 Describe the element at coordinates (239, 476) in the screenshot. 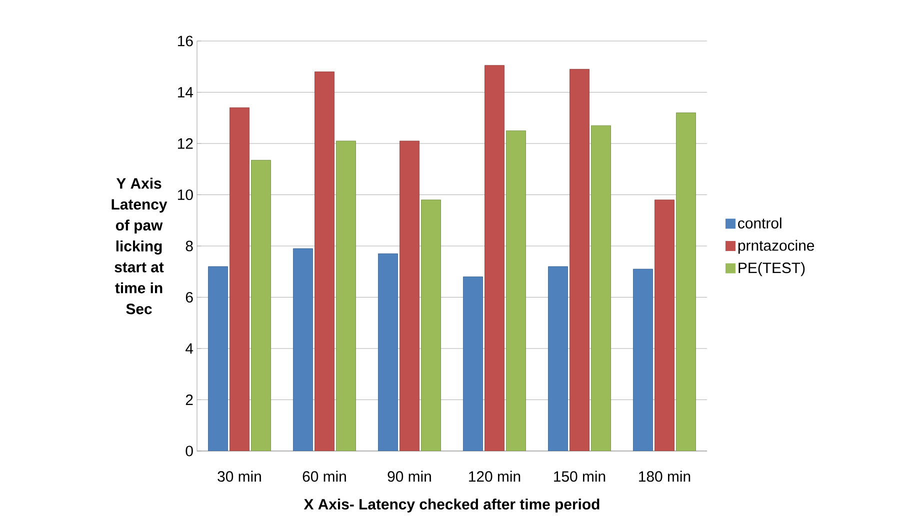

I see `x-tick-label: 30 min` at that location.